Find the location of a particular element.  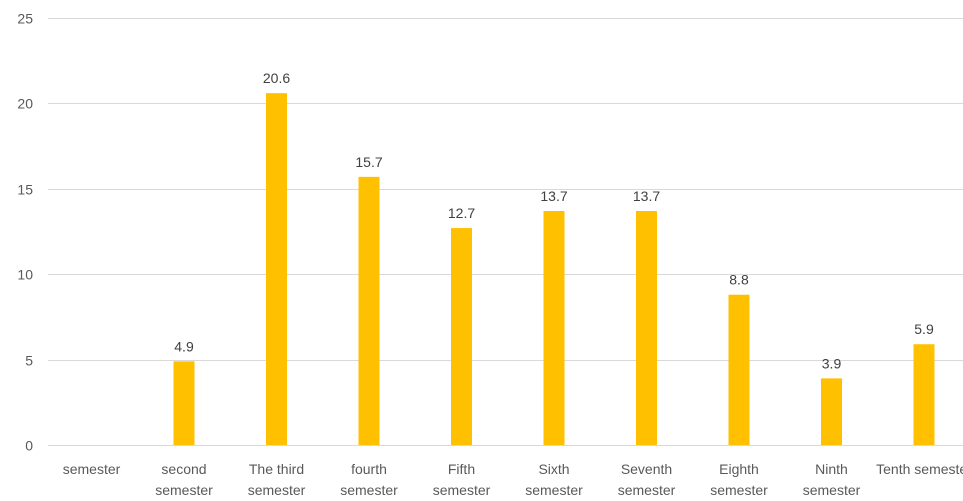

x-category-label: Sixth semester is located at coordinates (554, 479).